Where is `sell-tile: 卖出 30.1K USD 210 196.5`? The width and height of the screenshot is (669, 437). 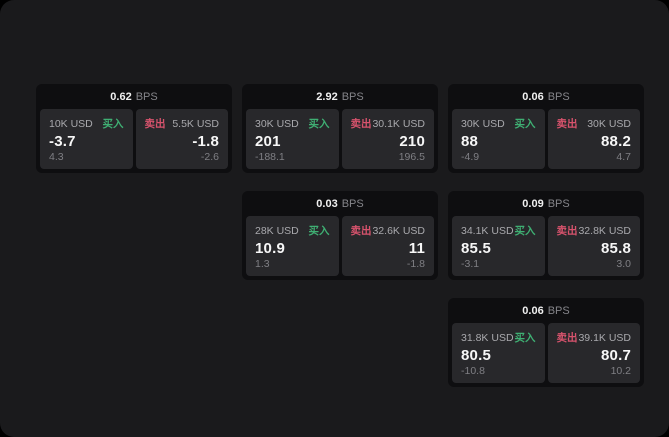 sell-tile: 卖出 30.1K USD 210 196.5 is located at coordinates (387, 139).